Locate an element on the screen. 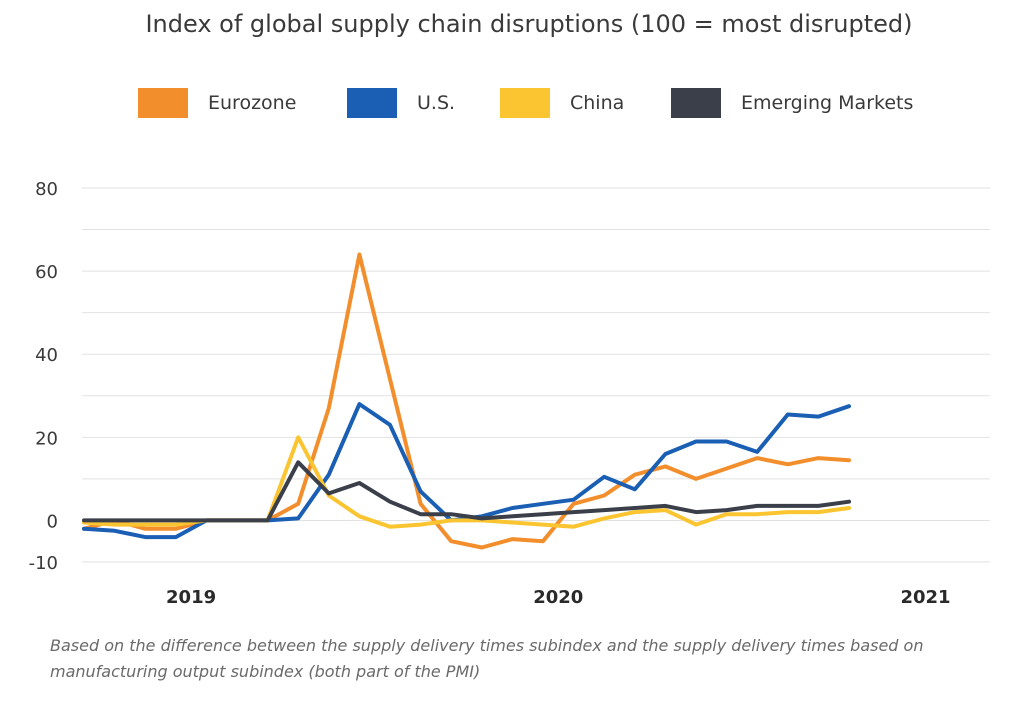  legend-item-emerging-markets: Emerging Markets is located at coordinates (792, 103).